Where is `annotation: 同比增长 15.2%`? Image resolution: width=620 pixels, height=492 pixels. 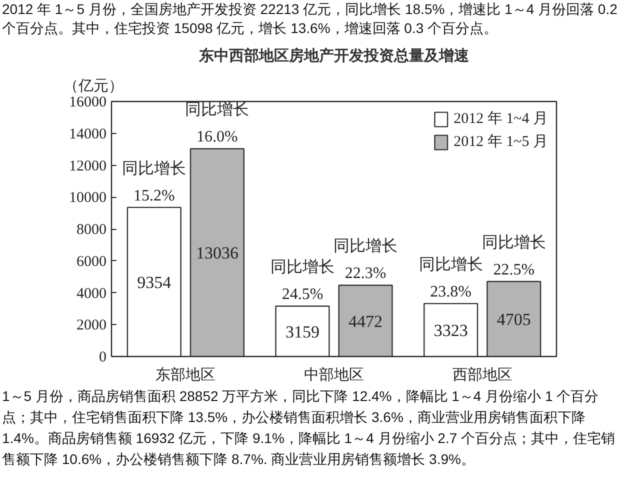
annotation: 同比增长 15.2% is located at coordinates (154, 181).